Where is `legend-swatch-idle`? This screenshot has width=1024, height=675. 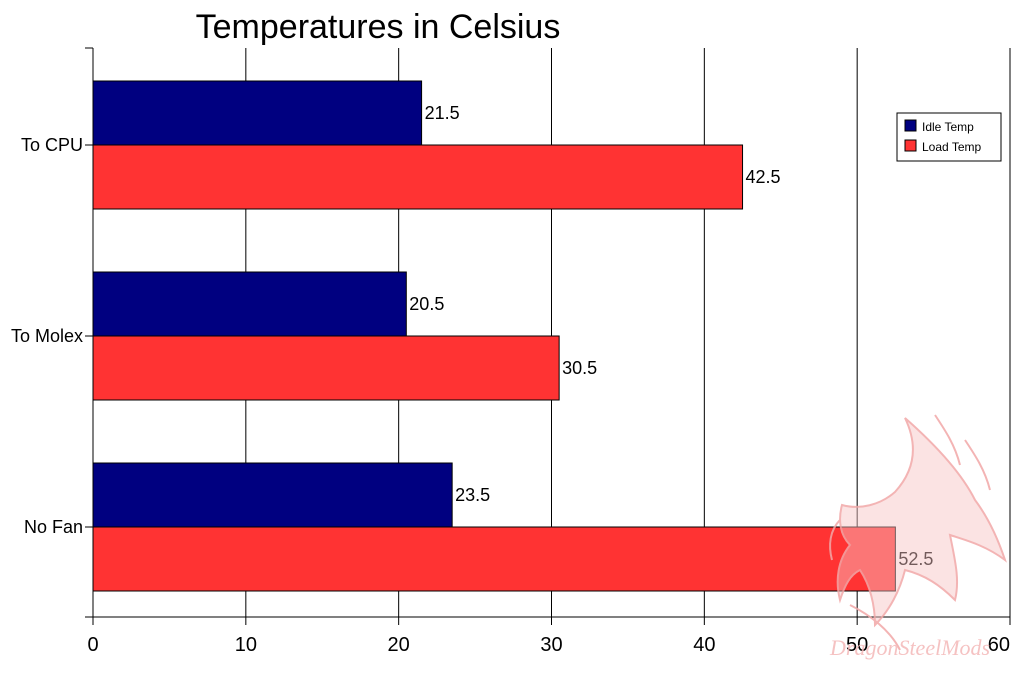 legend-swatch-idle is located at coordinates (910, 125).